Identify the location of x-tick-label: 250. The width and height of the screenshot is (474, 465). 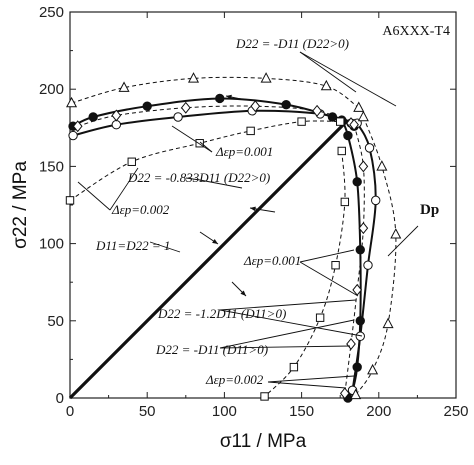
(455, 411).